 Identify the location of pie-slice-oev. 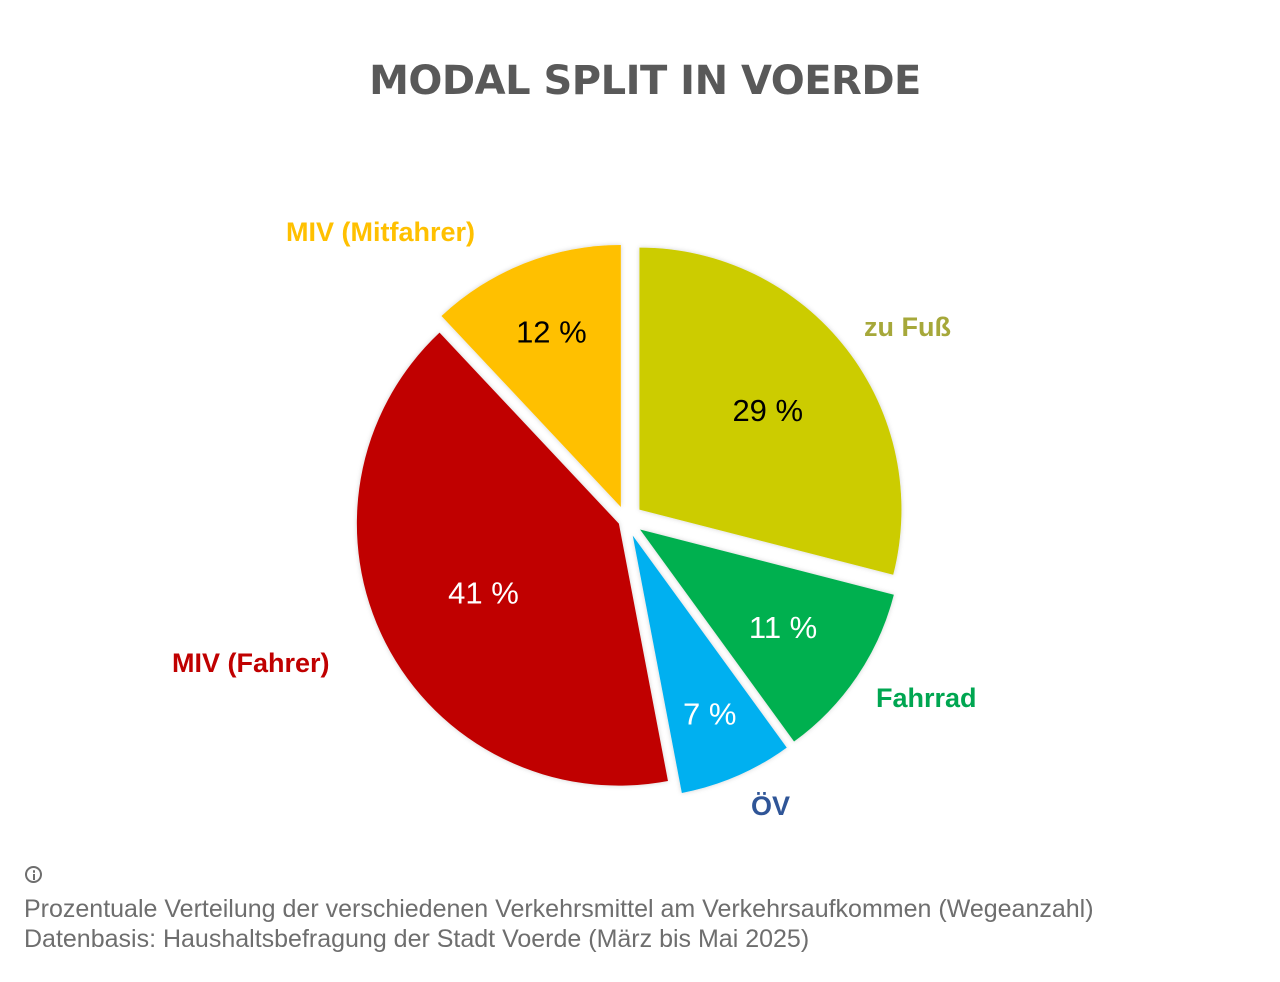
(709, 664).